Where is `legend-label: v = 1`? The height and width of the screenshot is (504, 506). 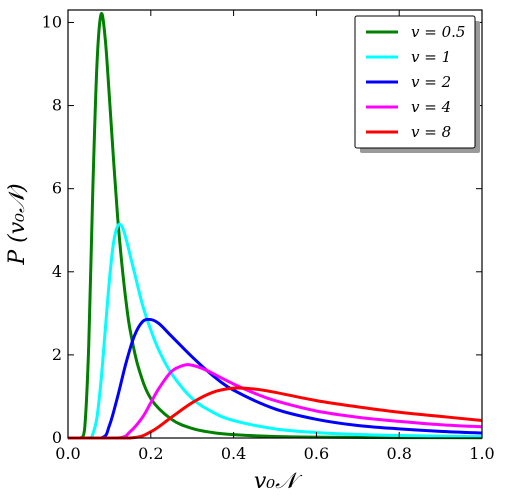
legend-label: v = 1 is located at coordinates (431, 57).